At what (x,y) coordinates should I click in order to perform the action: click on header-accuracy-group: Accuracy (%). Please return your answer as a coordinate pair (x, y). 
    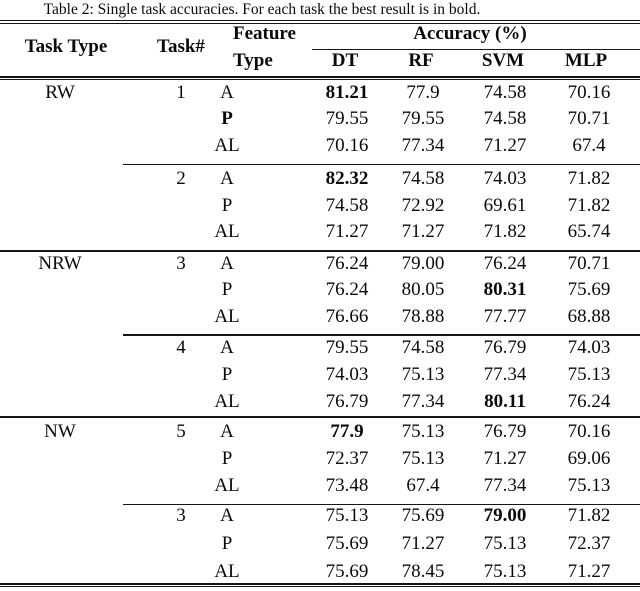
    Looking at the image, I should click on (470, 33).